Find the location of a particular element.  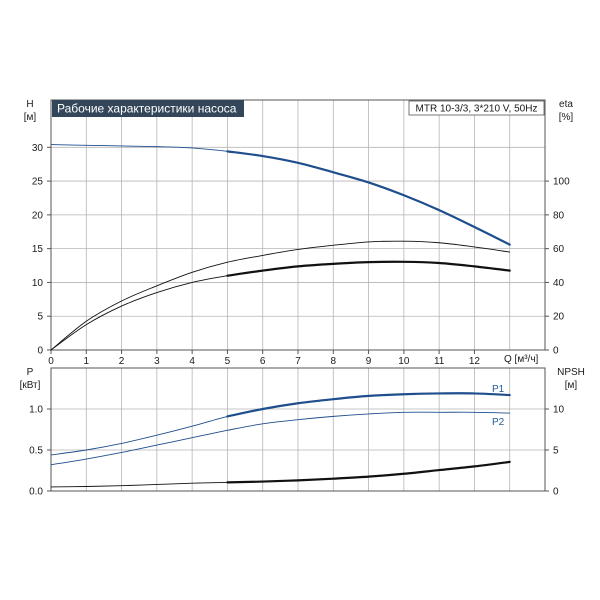

x-tick-label: 9 is located at coordinates (369, 361).